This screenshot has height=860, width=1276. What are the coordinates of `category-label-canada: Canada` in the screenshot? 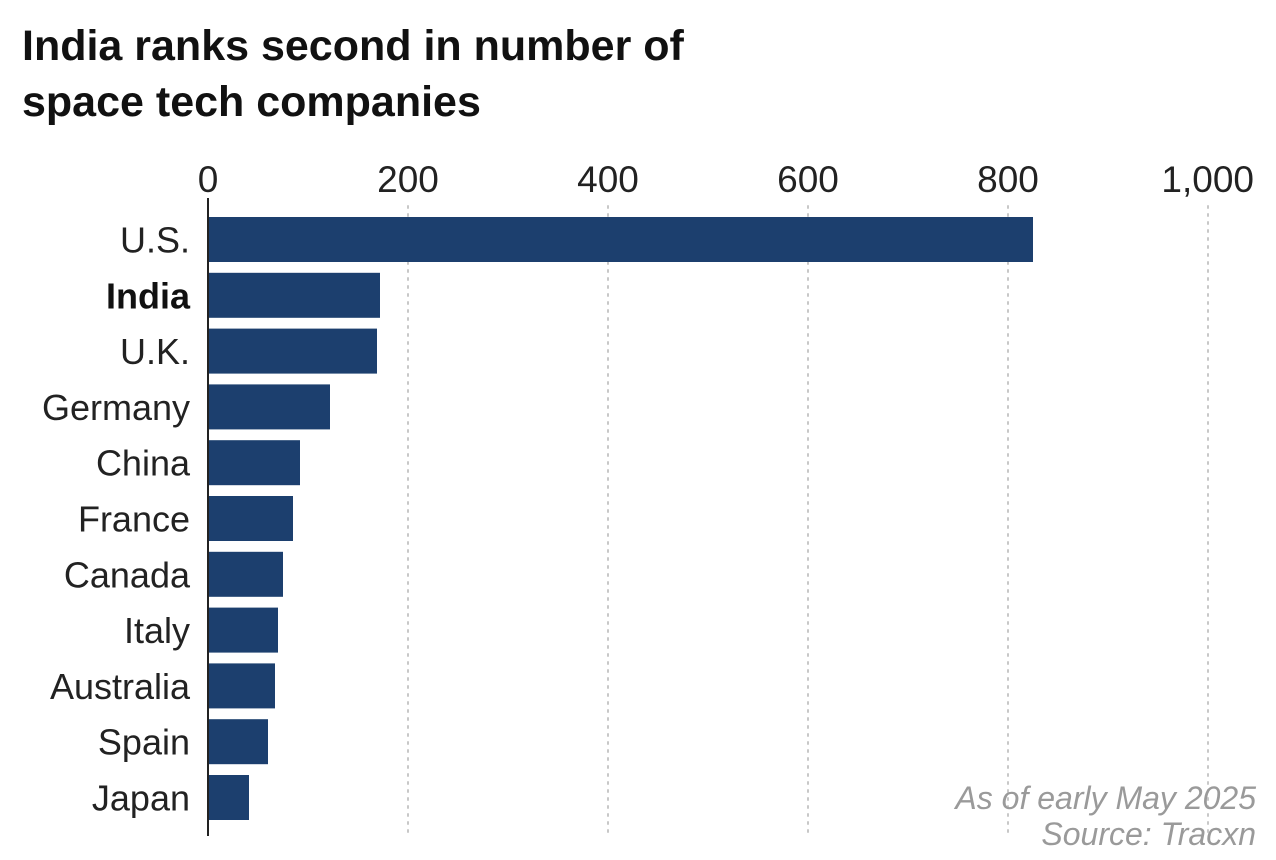 It's located at (127, 574).